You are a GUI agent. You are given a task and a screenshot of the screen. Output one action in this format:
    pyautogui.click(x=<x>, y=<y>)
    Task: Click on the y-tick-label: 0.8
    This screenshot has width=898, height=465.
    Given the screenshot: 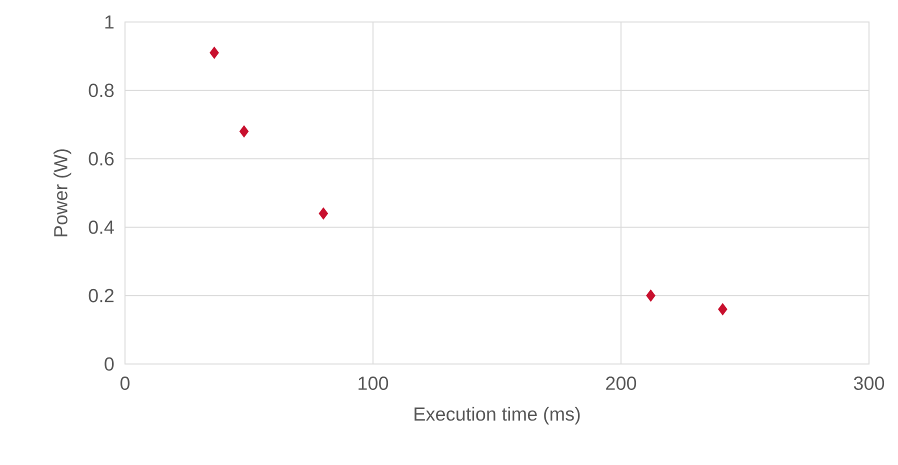 What is the action you would take?
    pyautogui.click(x=101, y=91)
    